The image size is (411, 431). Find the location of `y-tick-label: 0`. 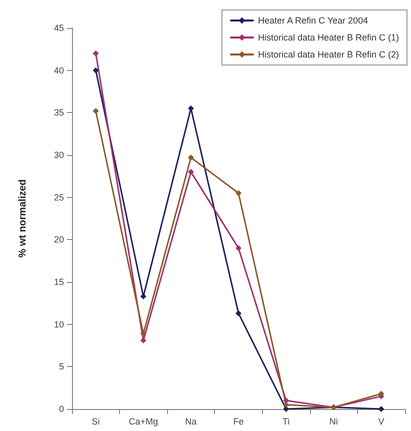

y-tick-label: 0 is located at coordinates (61, 409).